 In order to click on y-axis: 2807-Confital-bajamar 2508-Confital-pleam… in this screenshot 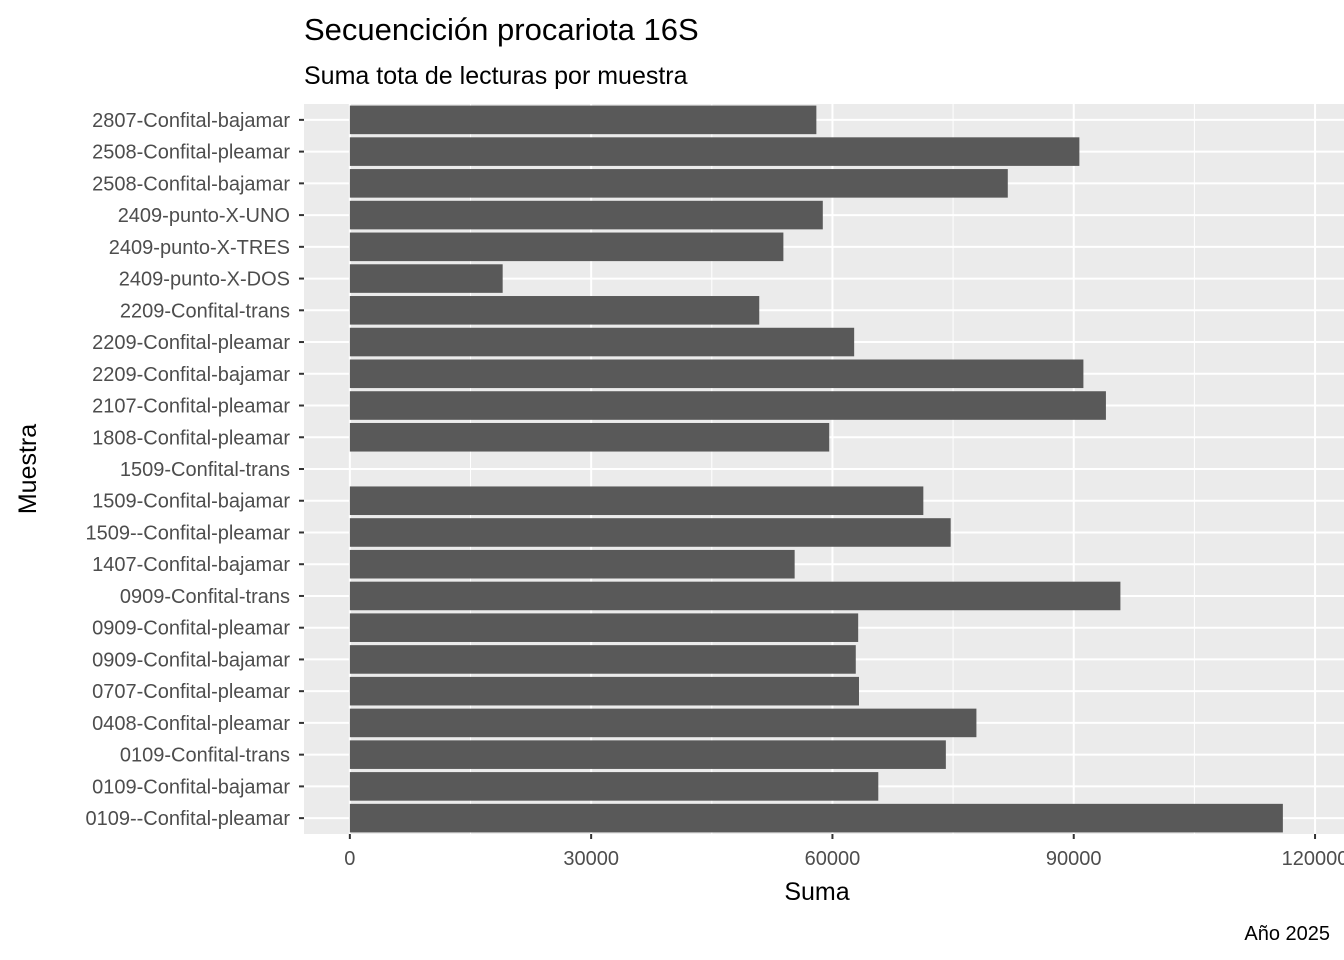, I will do `click(194, 470)`.